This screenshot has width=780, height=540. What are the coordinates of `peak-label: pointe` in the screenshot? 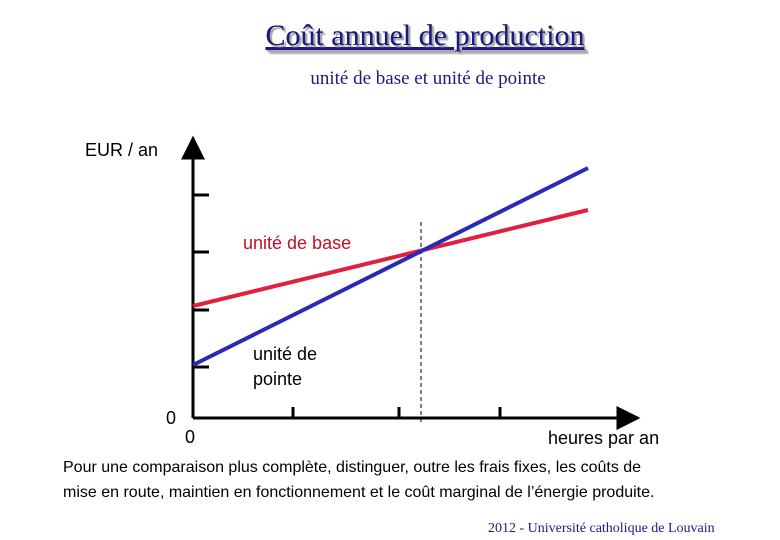 It's located at (277, 379).